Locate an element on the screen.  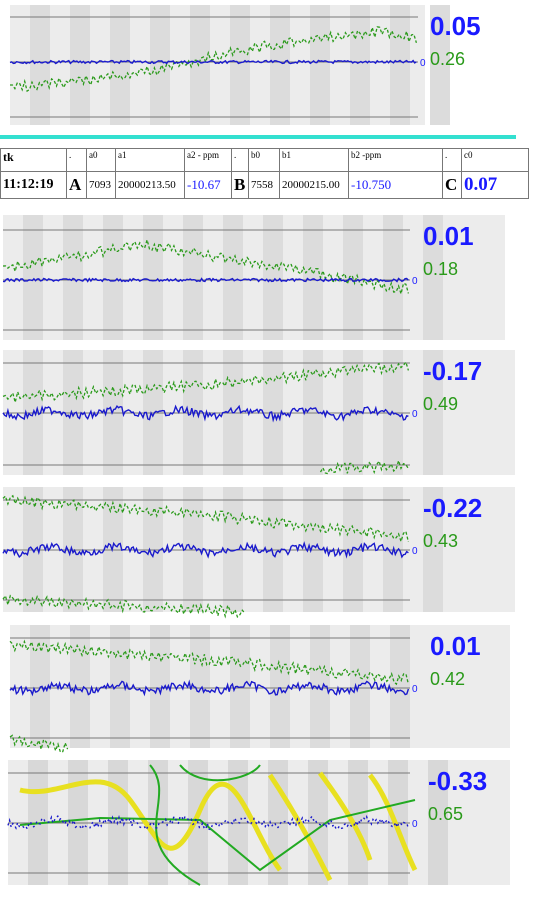
panel-value: -0.33 is located at coordinates (457, 781).